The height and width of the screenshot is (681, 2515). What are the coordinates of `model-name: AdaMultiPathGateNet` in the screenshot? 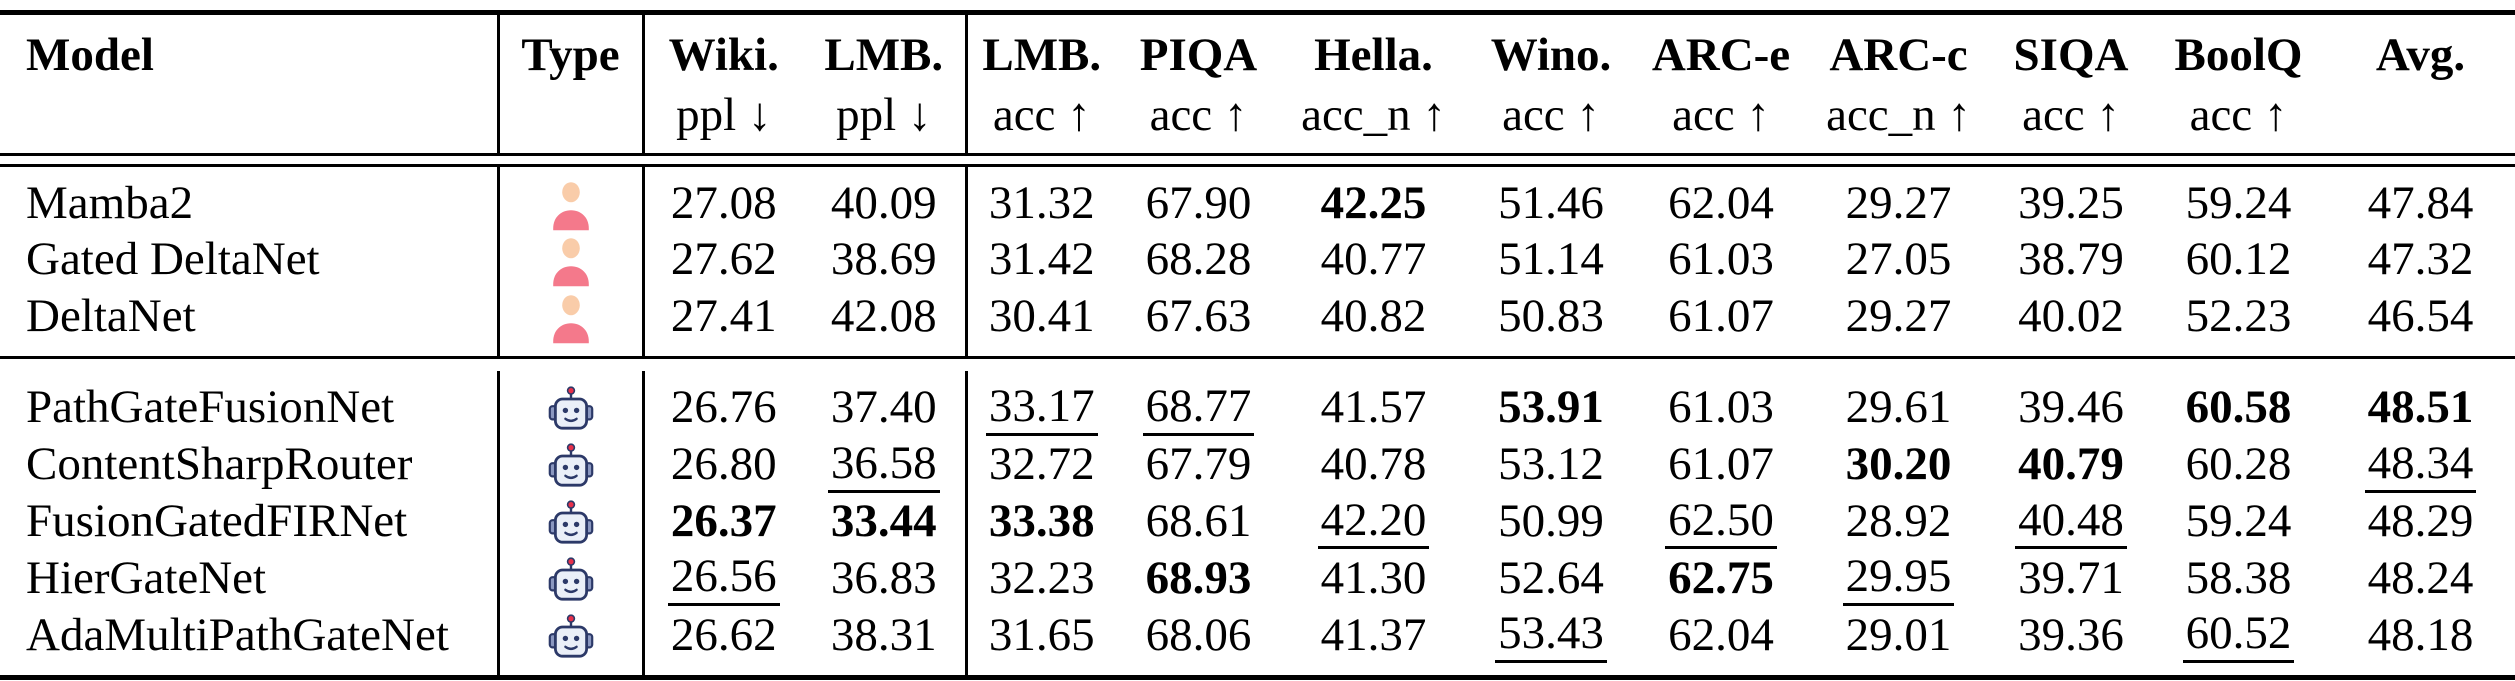 It's located at (237, 634).